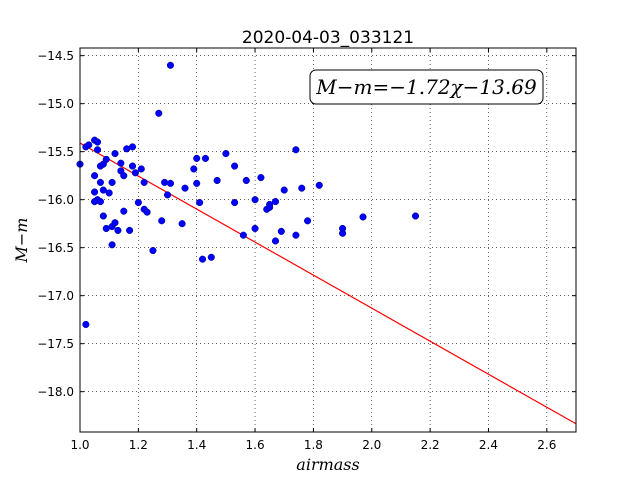 This screenshot has width=640, height=480. Describe the element at coordinates (430, 445) in the screenshot. I see `x-tick-label: 2.2` at that location.